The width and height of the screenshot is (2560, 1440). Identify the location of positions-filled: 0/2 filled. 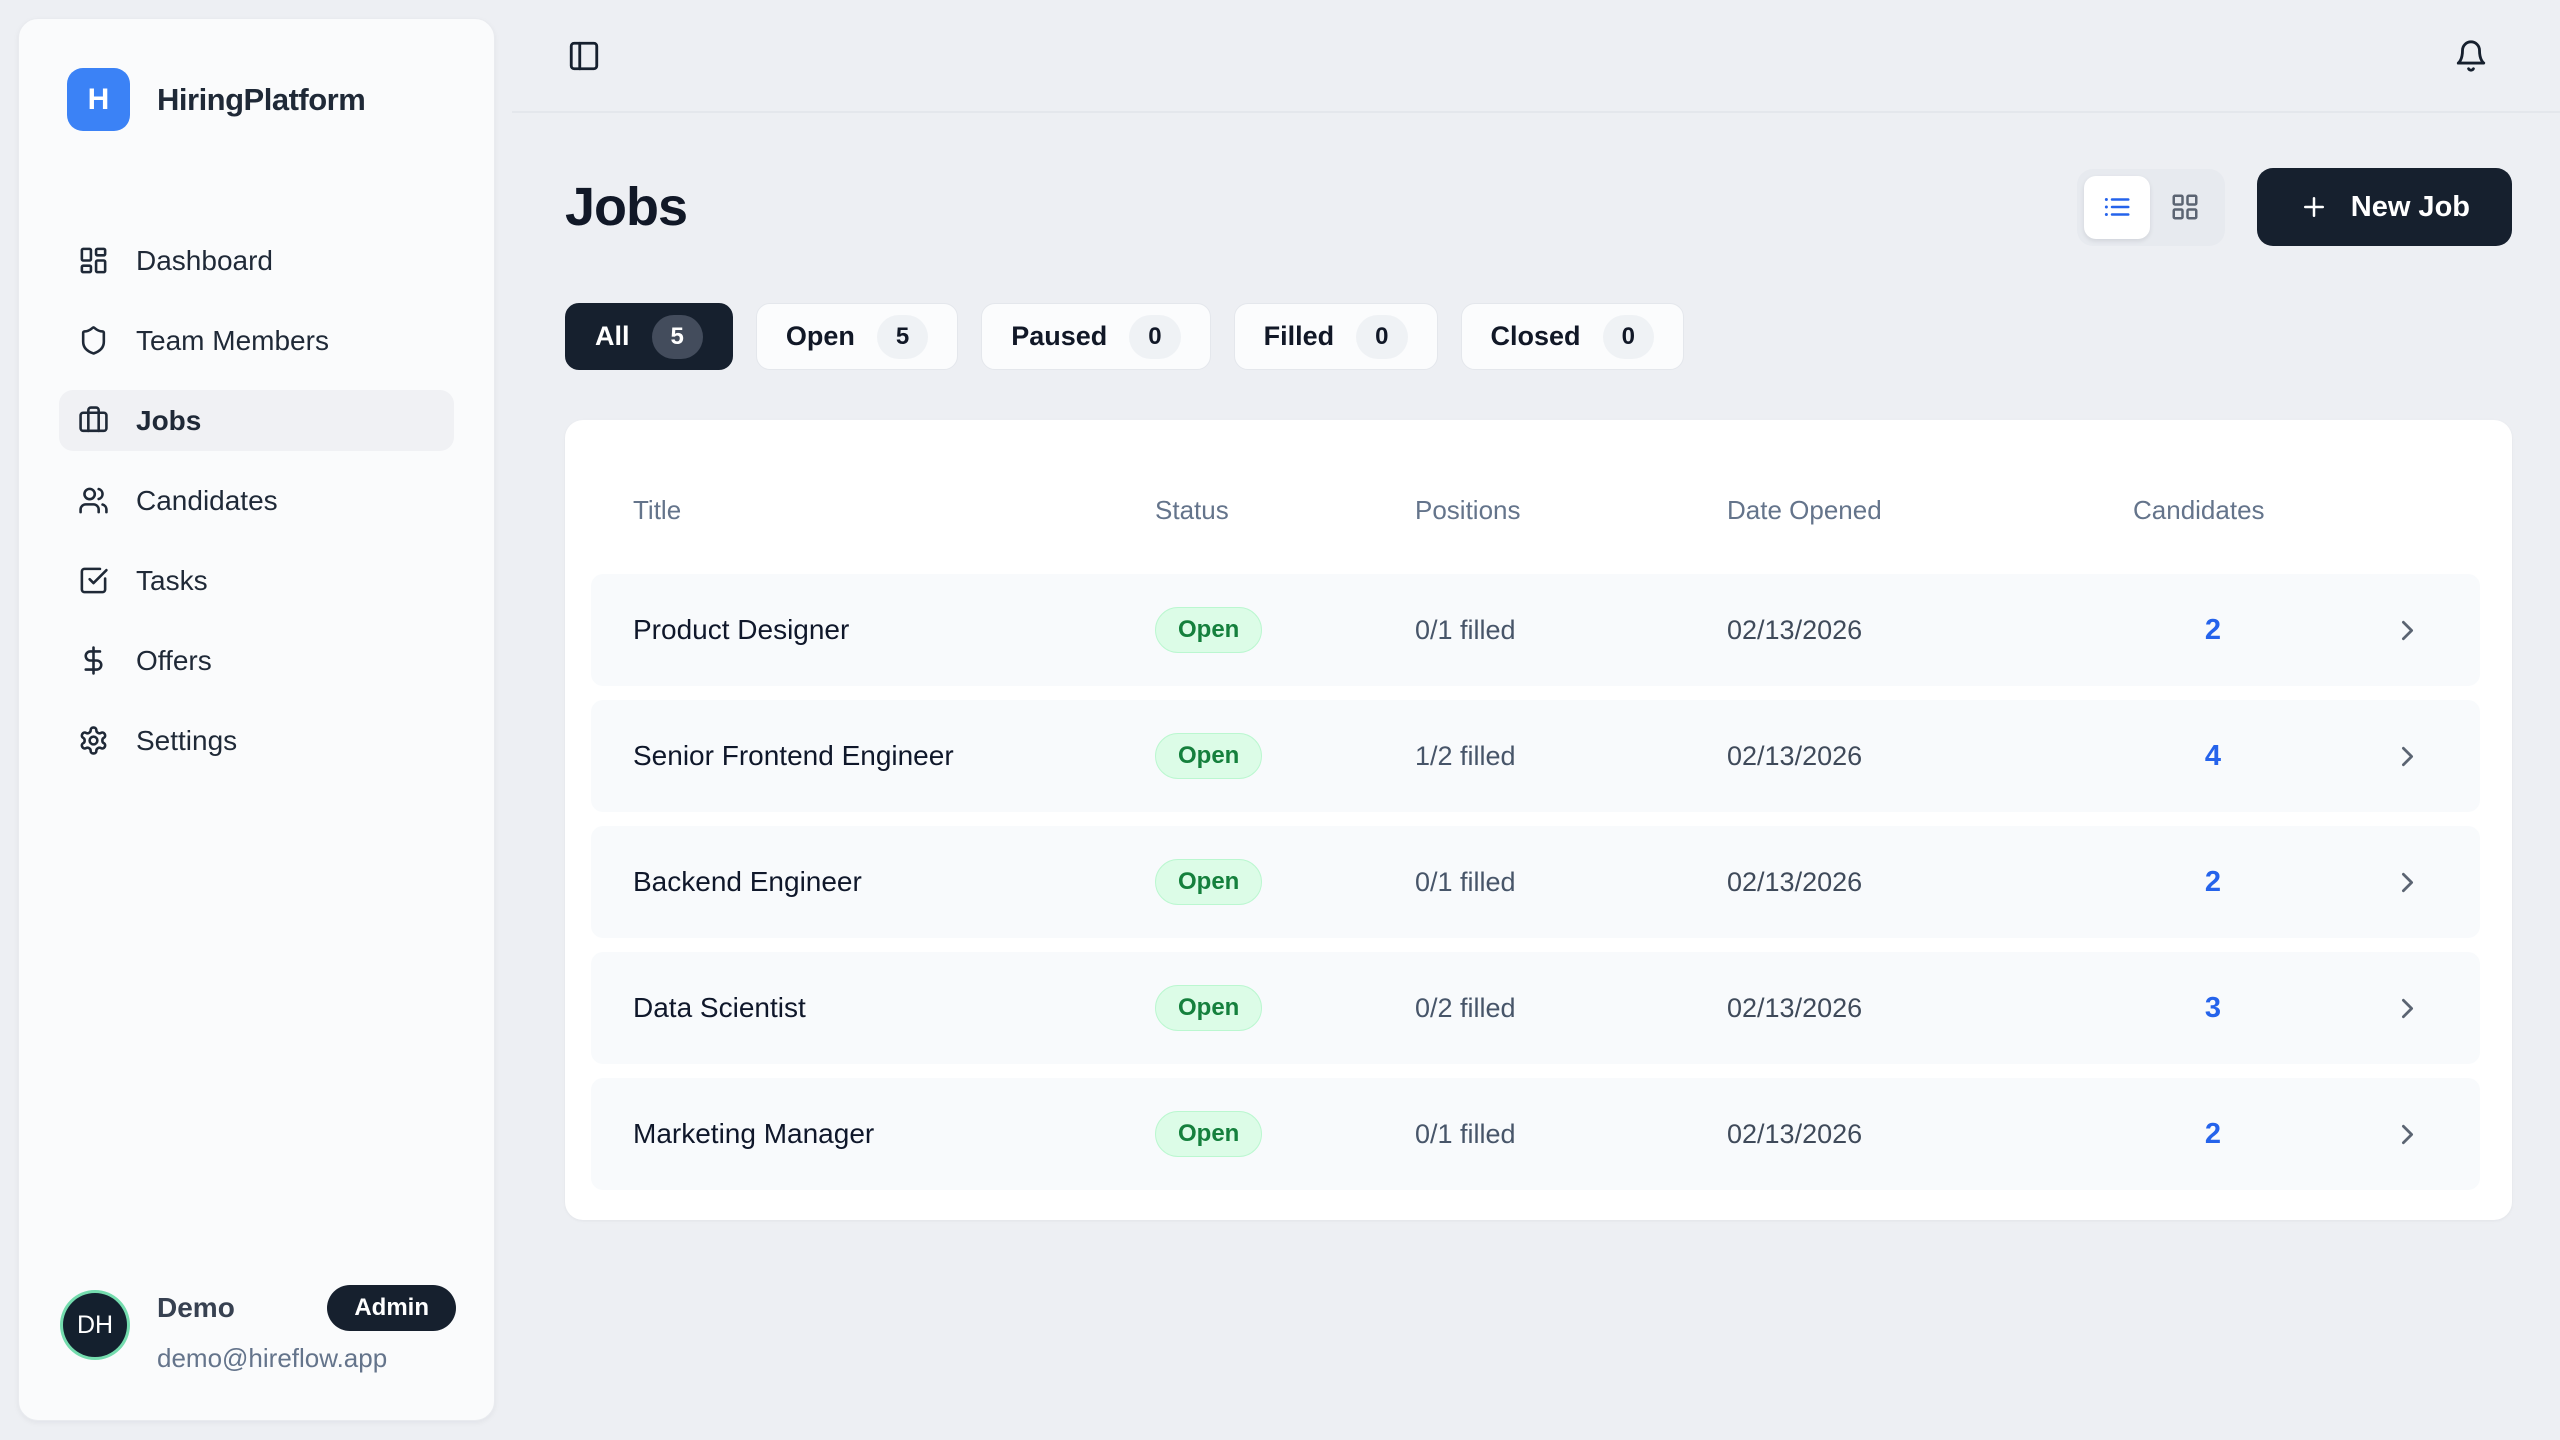
(1465, 1007).